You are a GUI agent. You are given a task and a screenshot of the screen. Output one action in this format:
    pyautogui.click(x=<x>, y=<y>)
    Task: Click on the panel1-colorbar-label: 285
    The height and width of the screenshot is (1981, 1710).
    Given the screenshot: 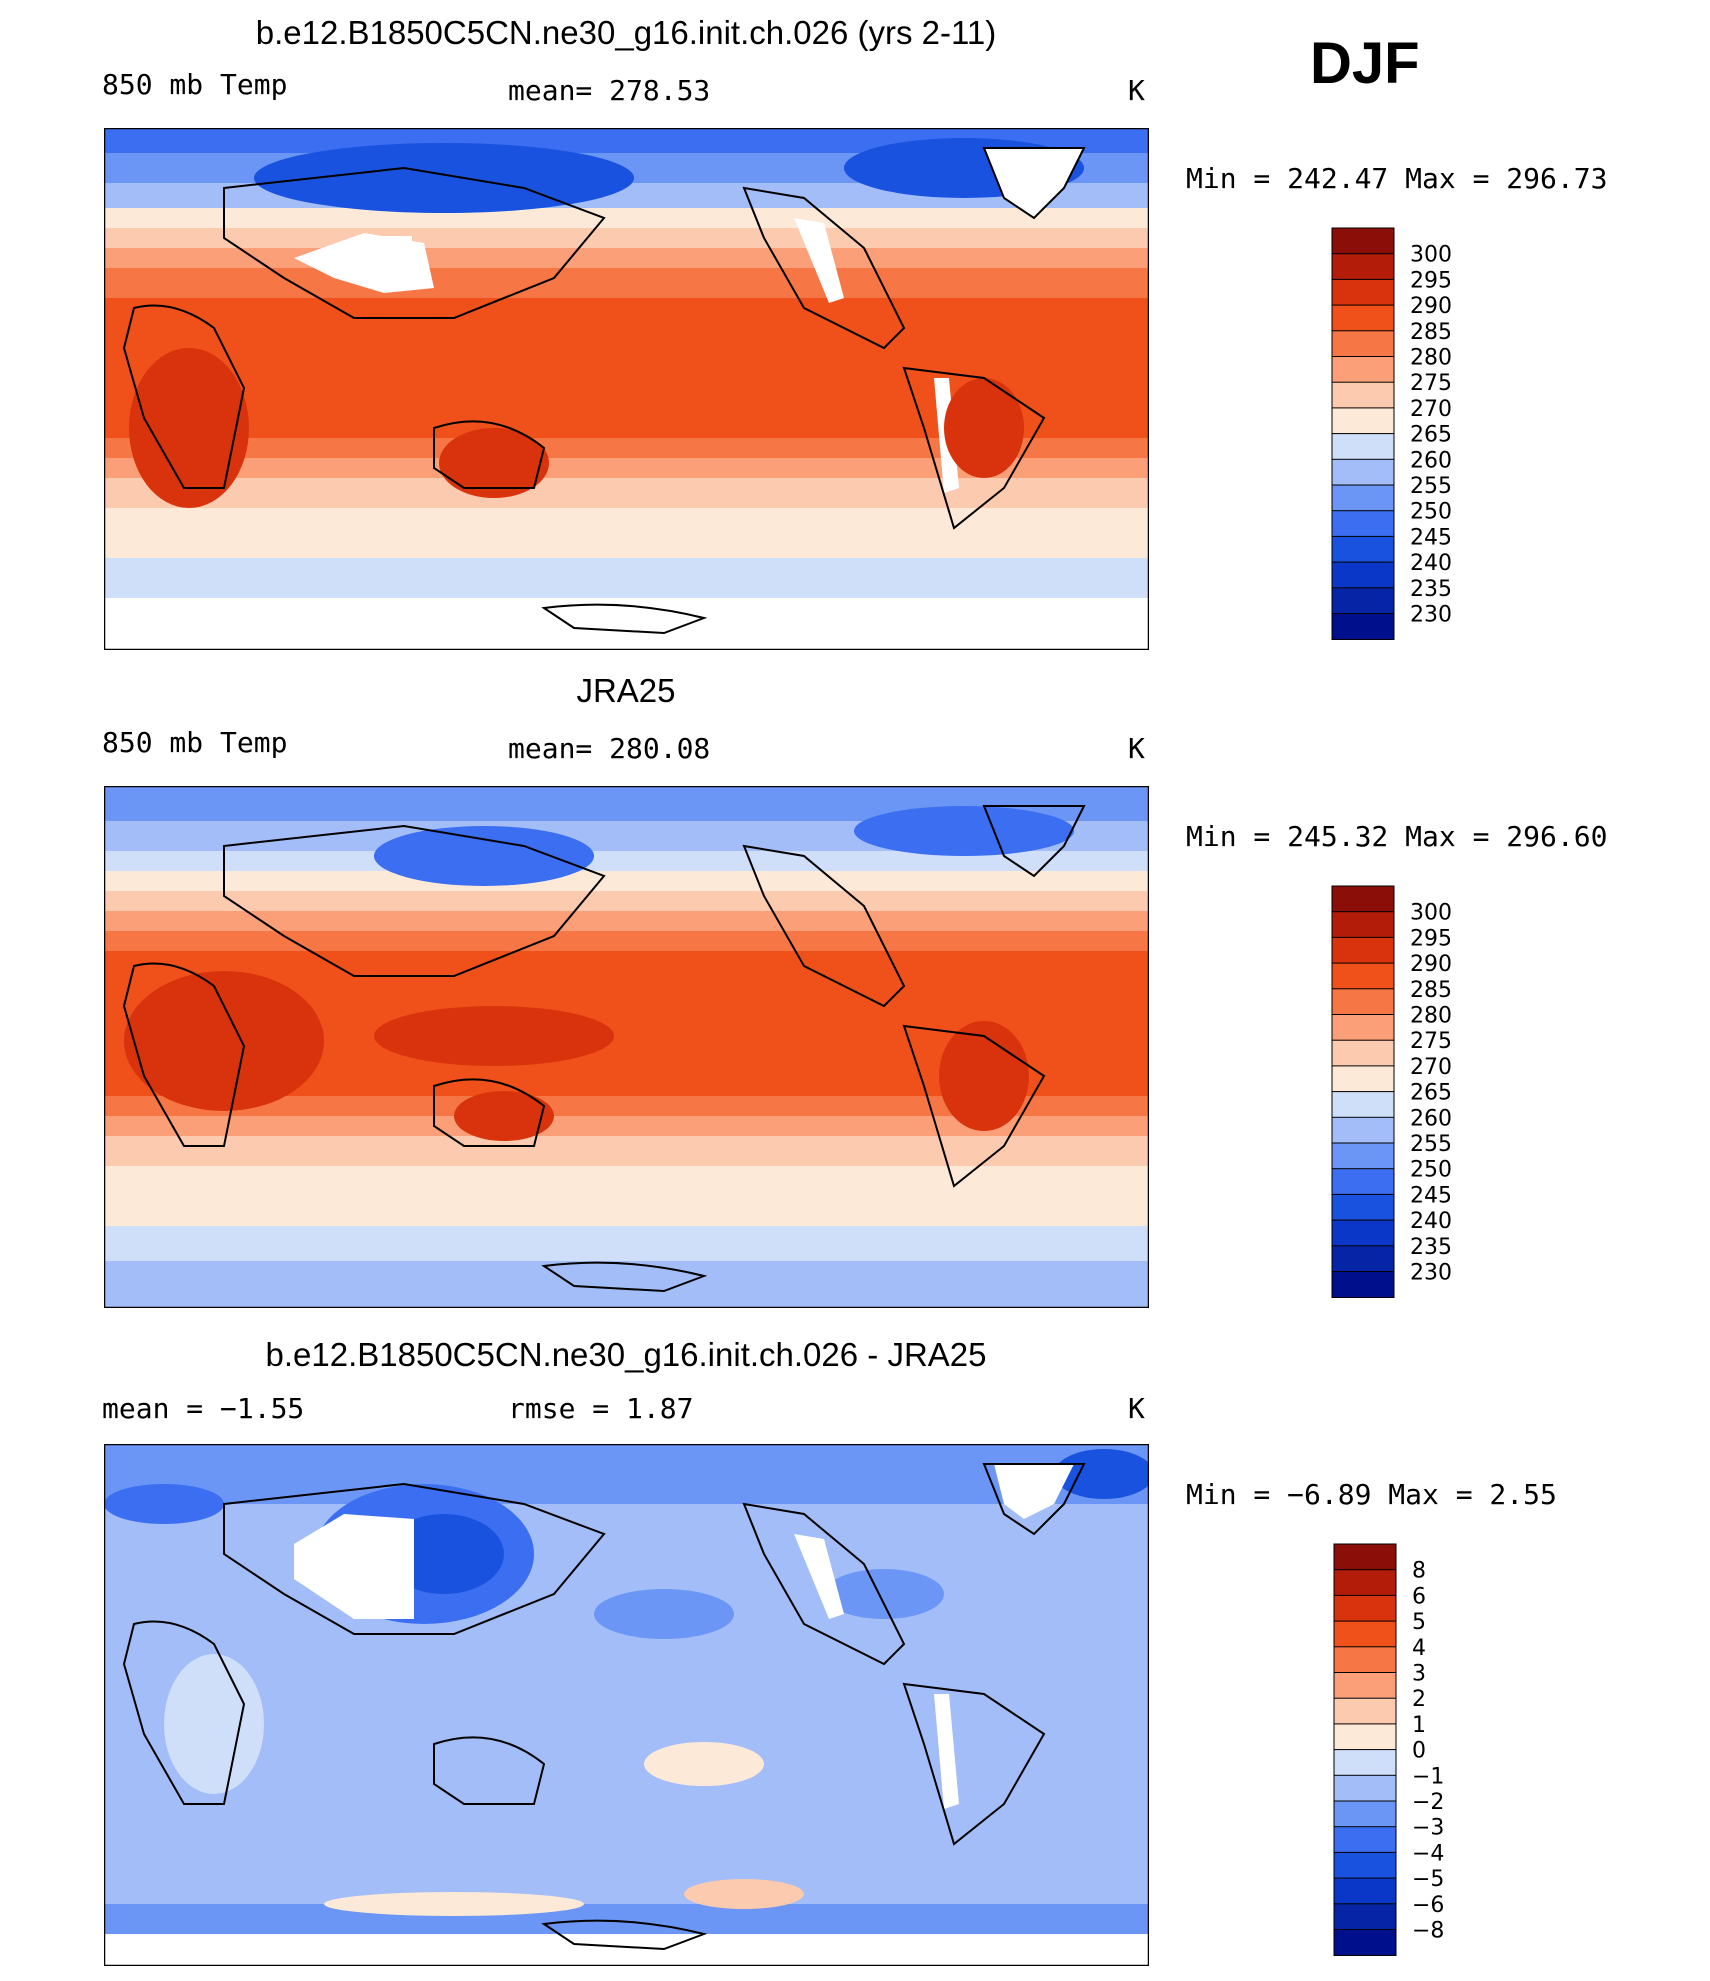 What is the action you would take?
    pyautogui.click(x=1431, y=332)
    